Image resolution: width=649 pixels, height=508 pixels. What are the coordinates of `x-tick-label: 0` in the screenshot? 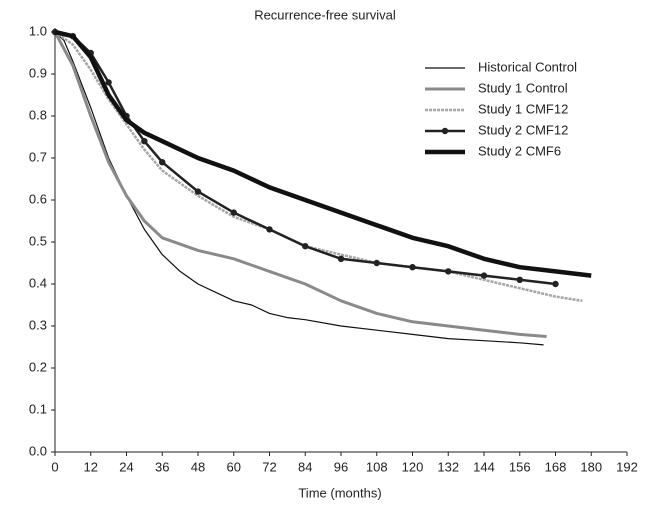 It's located at (54, 466).